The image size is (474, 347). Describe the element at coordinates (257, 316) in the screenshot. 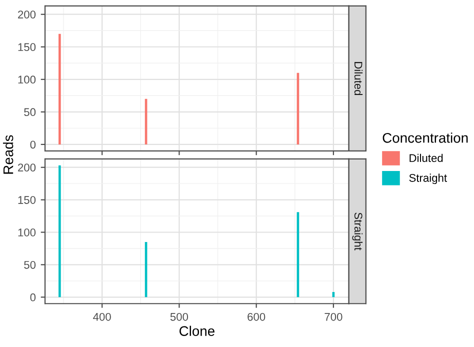

I see `x-tick-label: 600` at that location.